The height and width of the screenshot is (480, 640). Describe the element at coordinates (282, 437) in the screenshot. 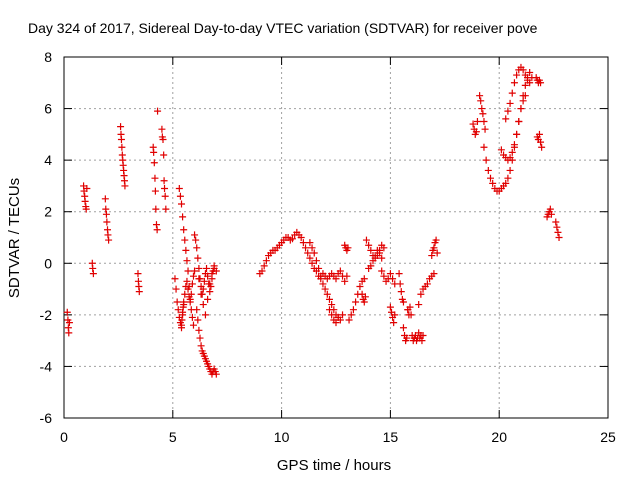

I see `x-tick-label: 10` at that location.